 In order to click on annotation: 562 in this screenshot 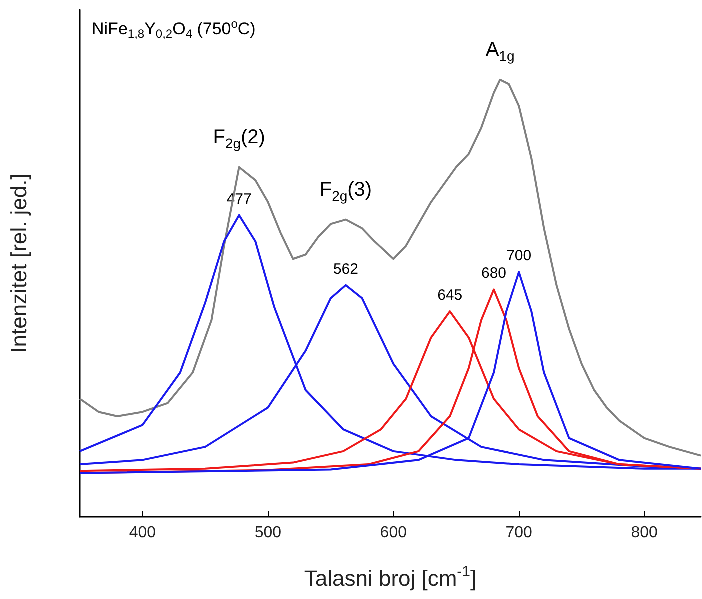, I will do `click(345, 269)`.